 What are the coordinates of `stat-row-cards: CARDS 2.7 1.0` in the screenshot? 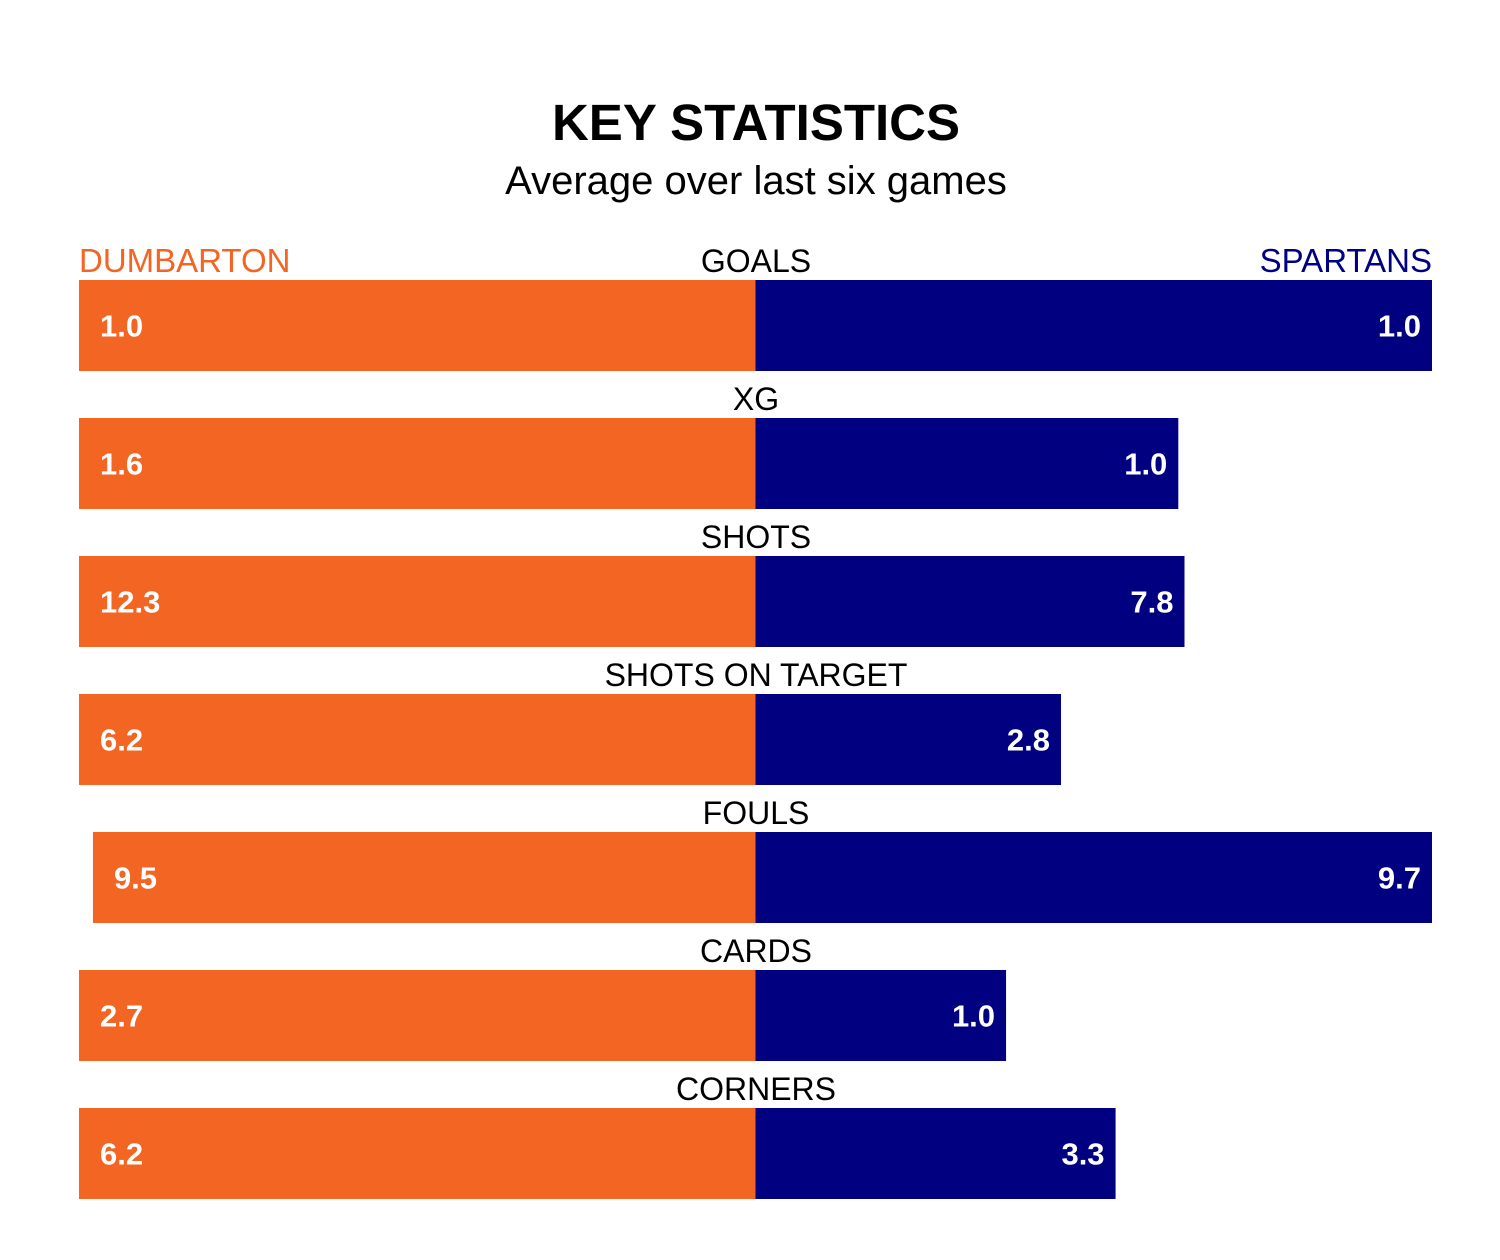 It's located at (543, 997).